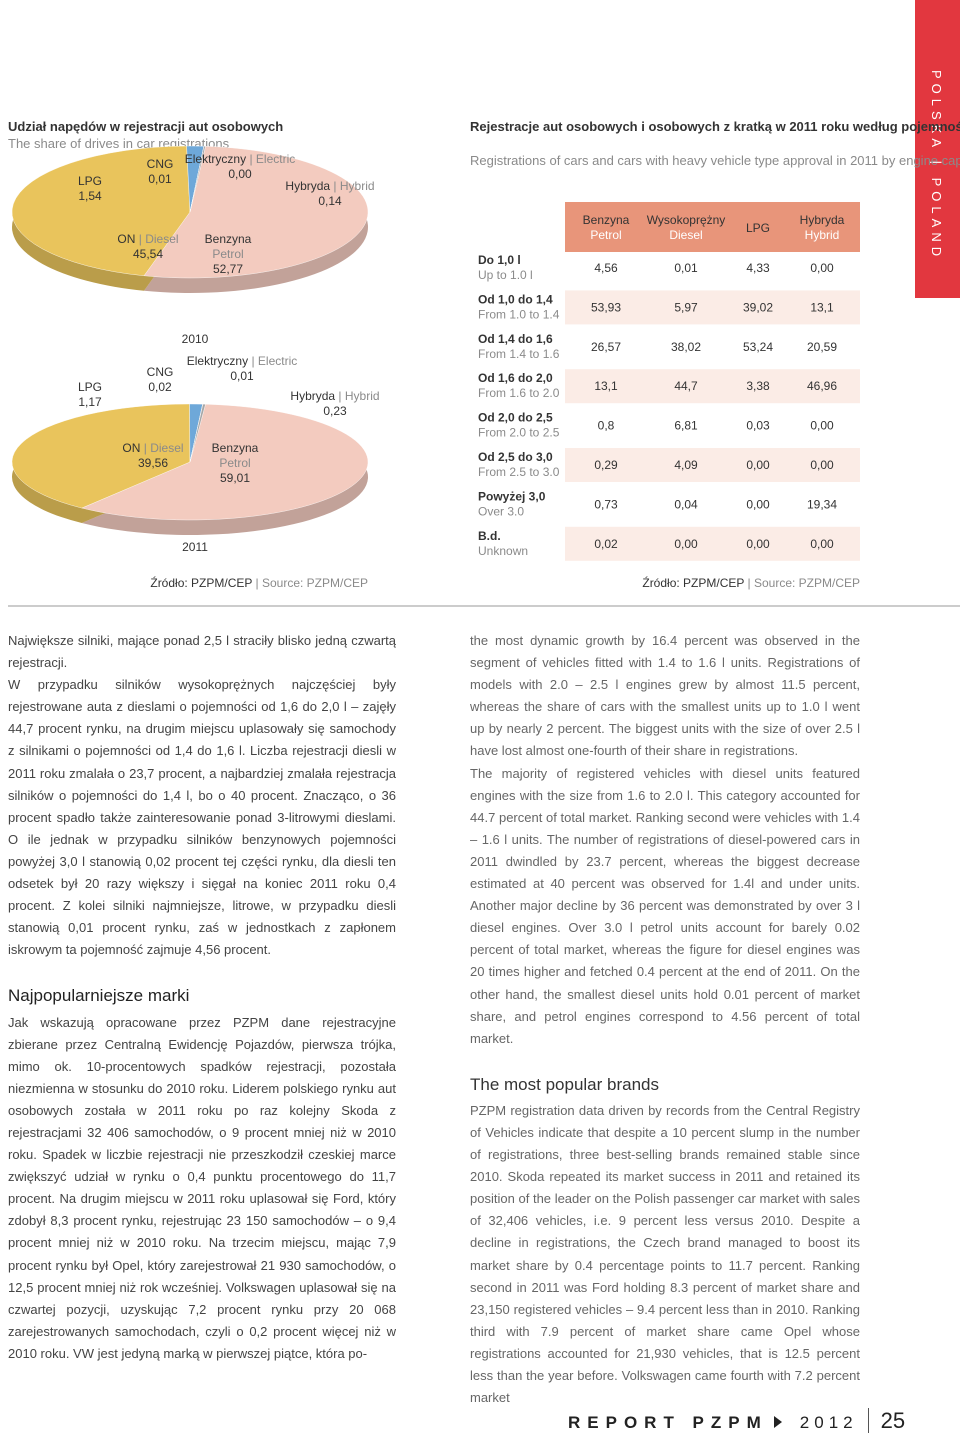  Describe the element at coordinates (686, 268) in the screenshot. I see `table-cell: 0,01` at that location.